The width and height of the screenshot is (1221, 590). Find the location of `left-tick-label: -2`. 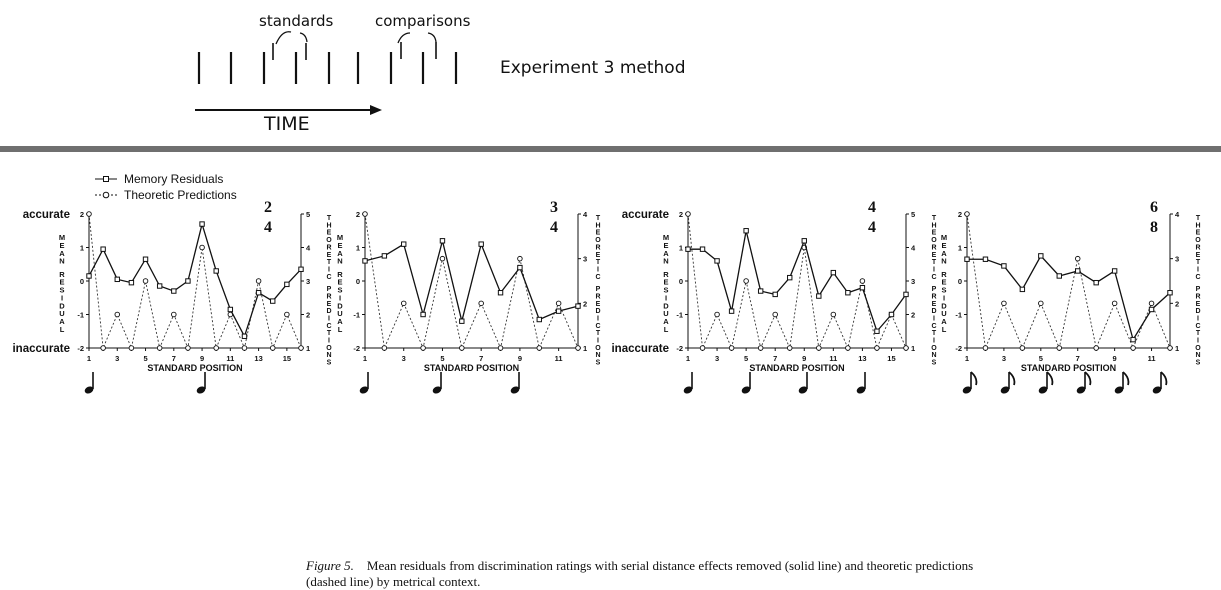

left-tick-label: -2 is located at coordinates (356, 348).